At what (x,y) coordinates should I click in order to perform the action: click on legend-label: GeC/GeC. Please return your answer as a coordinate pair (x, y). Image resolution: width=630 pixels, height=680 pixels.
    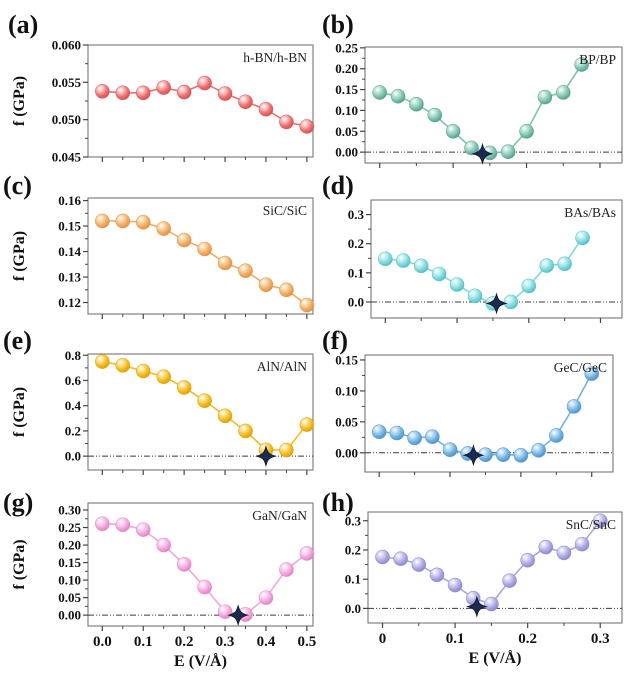
    Looking at the image, I should click on (580, 367).